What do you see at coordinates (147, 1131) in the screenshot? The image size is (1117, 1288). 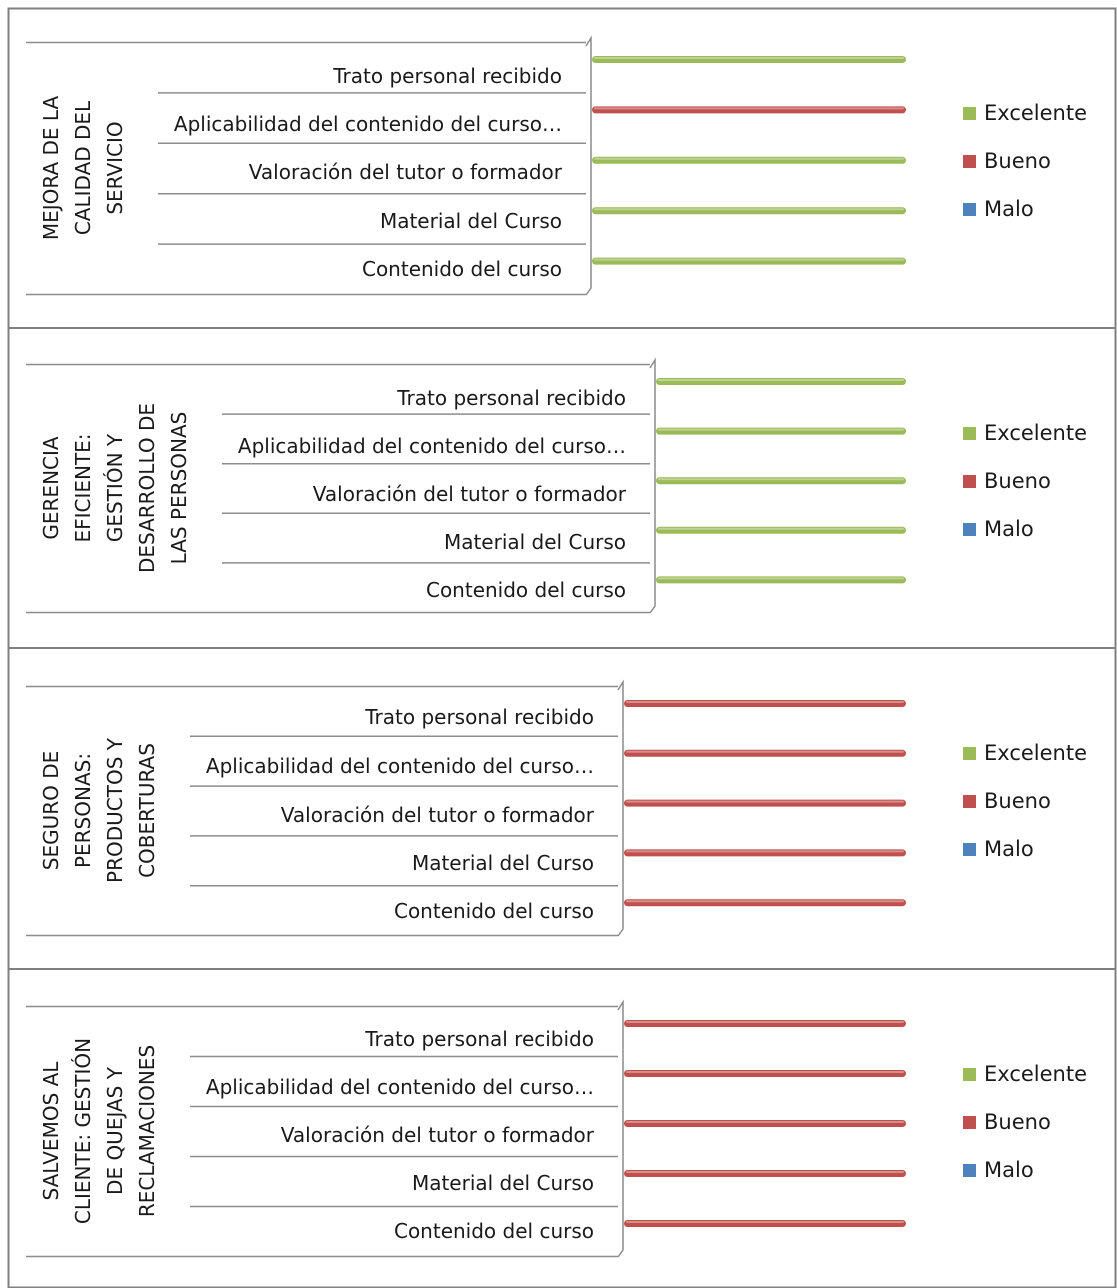 I see `group-label-line: RECLAMACIONES` at bounding box center [147, 1131].